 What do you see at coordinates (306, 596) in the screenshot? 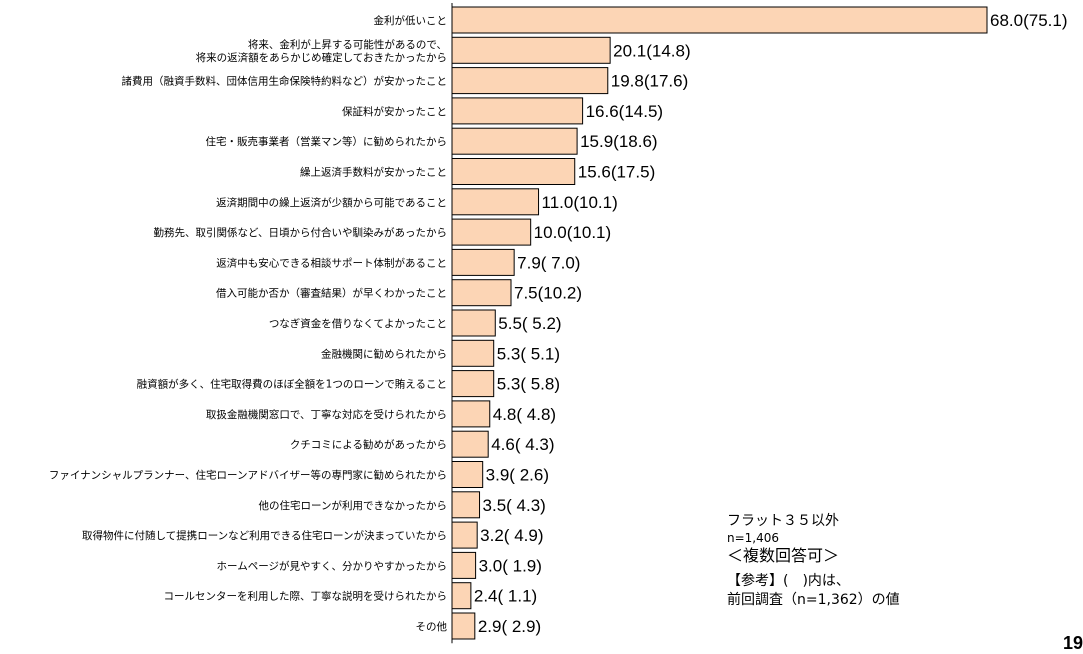
I see `category-label: コールセンターを利用した際、丁寧な説明を受けられたから` at bounding box center [306, 596].